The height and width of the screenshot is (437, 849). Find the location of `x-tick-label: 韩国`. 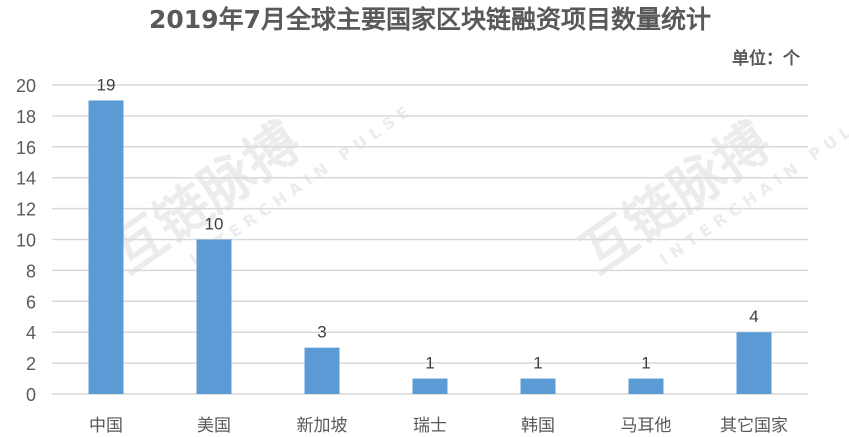

x-tick-label: 韩国 is located at coordinates (538, 426).